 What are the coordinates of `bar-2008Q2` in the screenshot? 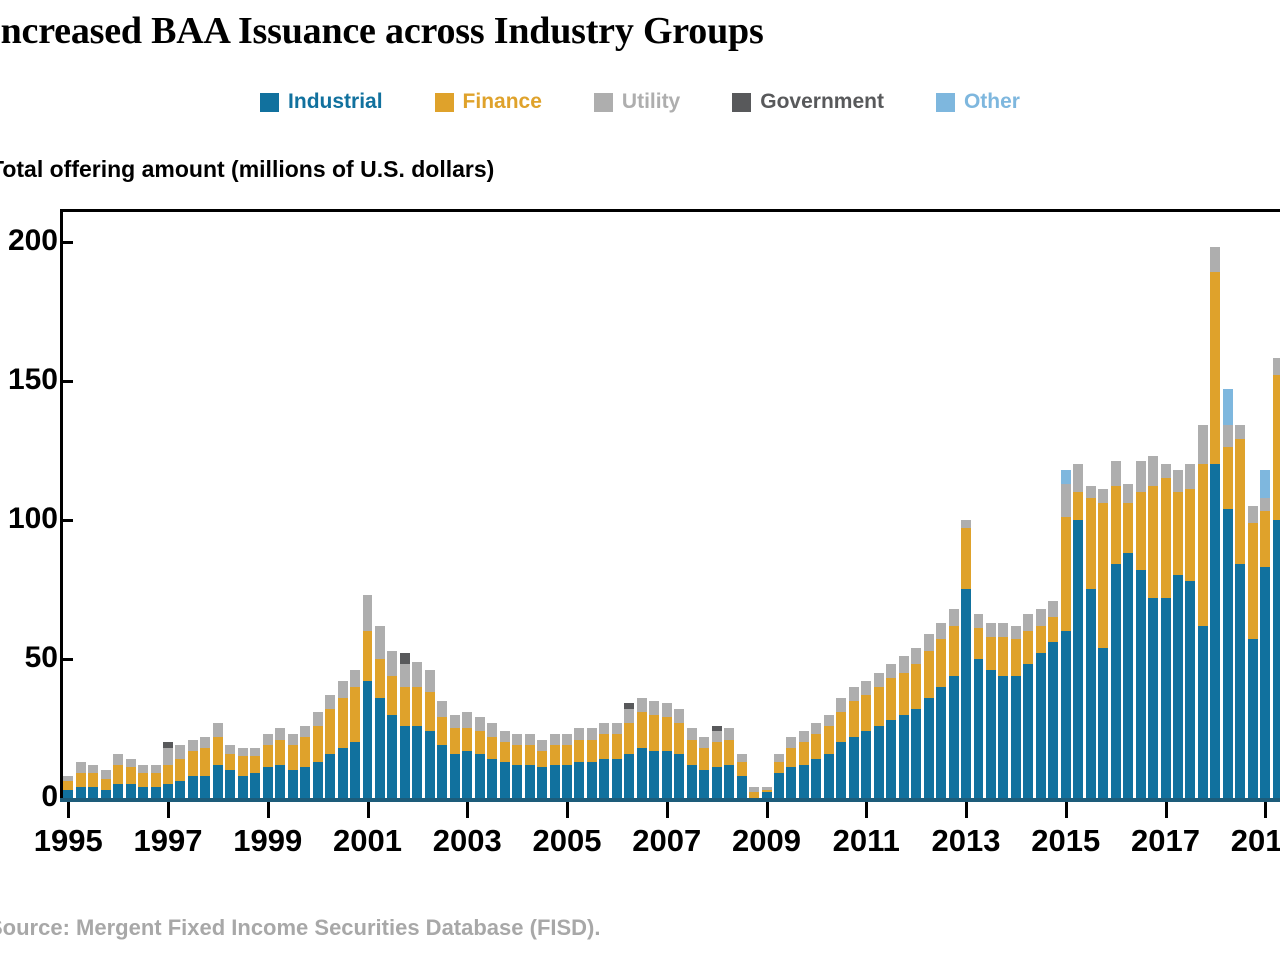 It's located at (729, 763).